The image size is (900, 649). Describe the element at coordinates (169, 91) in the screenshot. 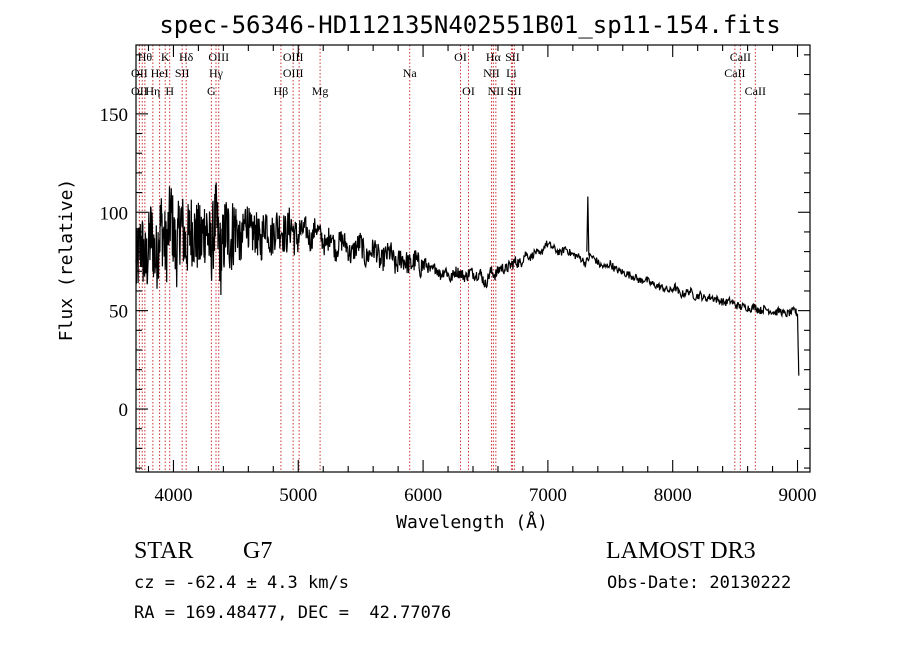

I see `line-label: H` at that location.